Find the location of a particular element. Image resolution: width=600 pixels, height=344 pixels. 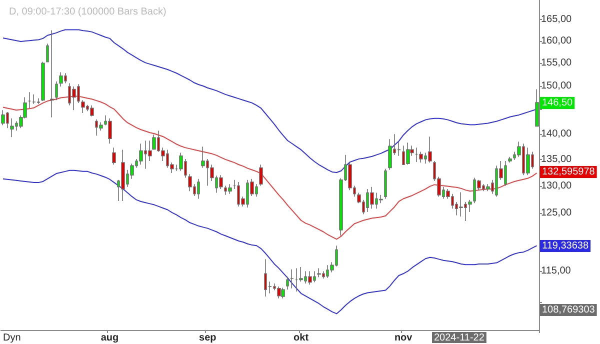

y-tick-label: 135,00 is located at coordinates (556, 159).